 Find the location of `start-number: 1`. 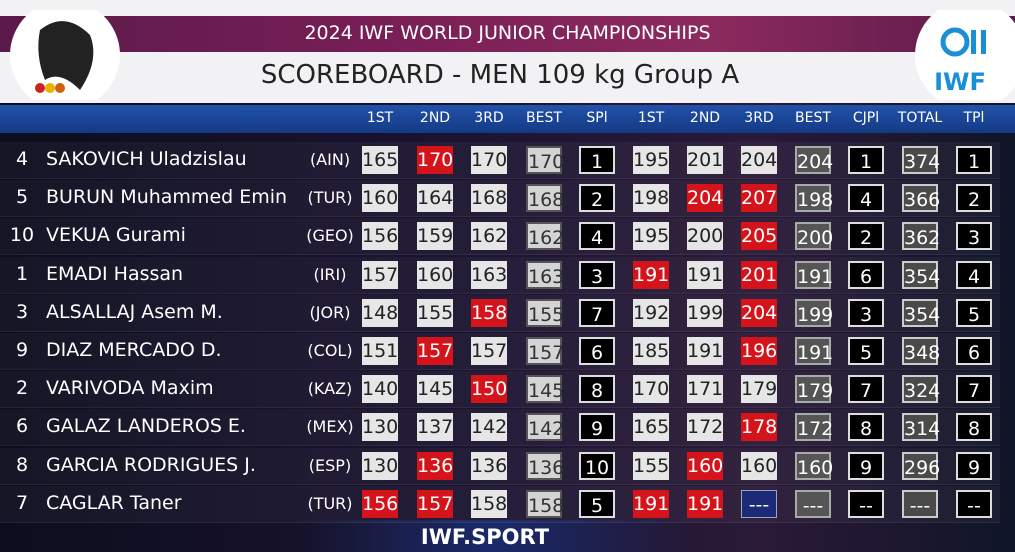

start-number: 1 is located at coordinates (22, 273).